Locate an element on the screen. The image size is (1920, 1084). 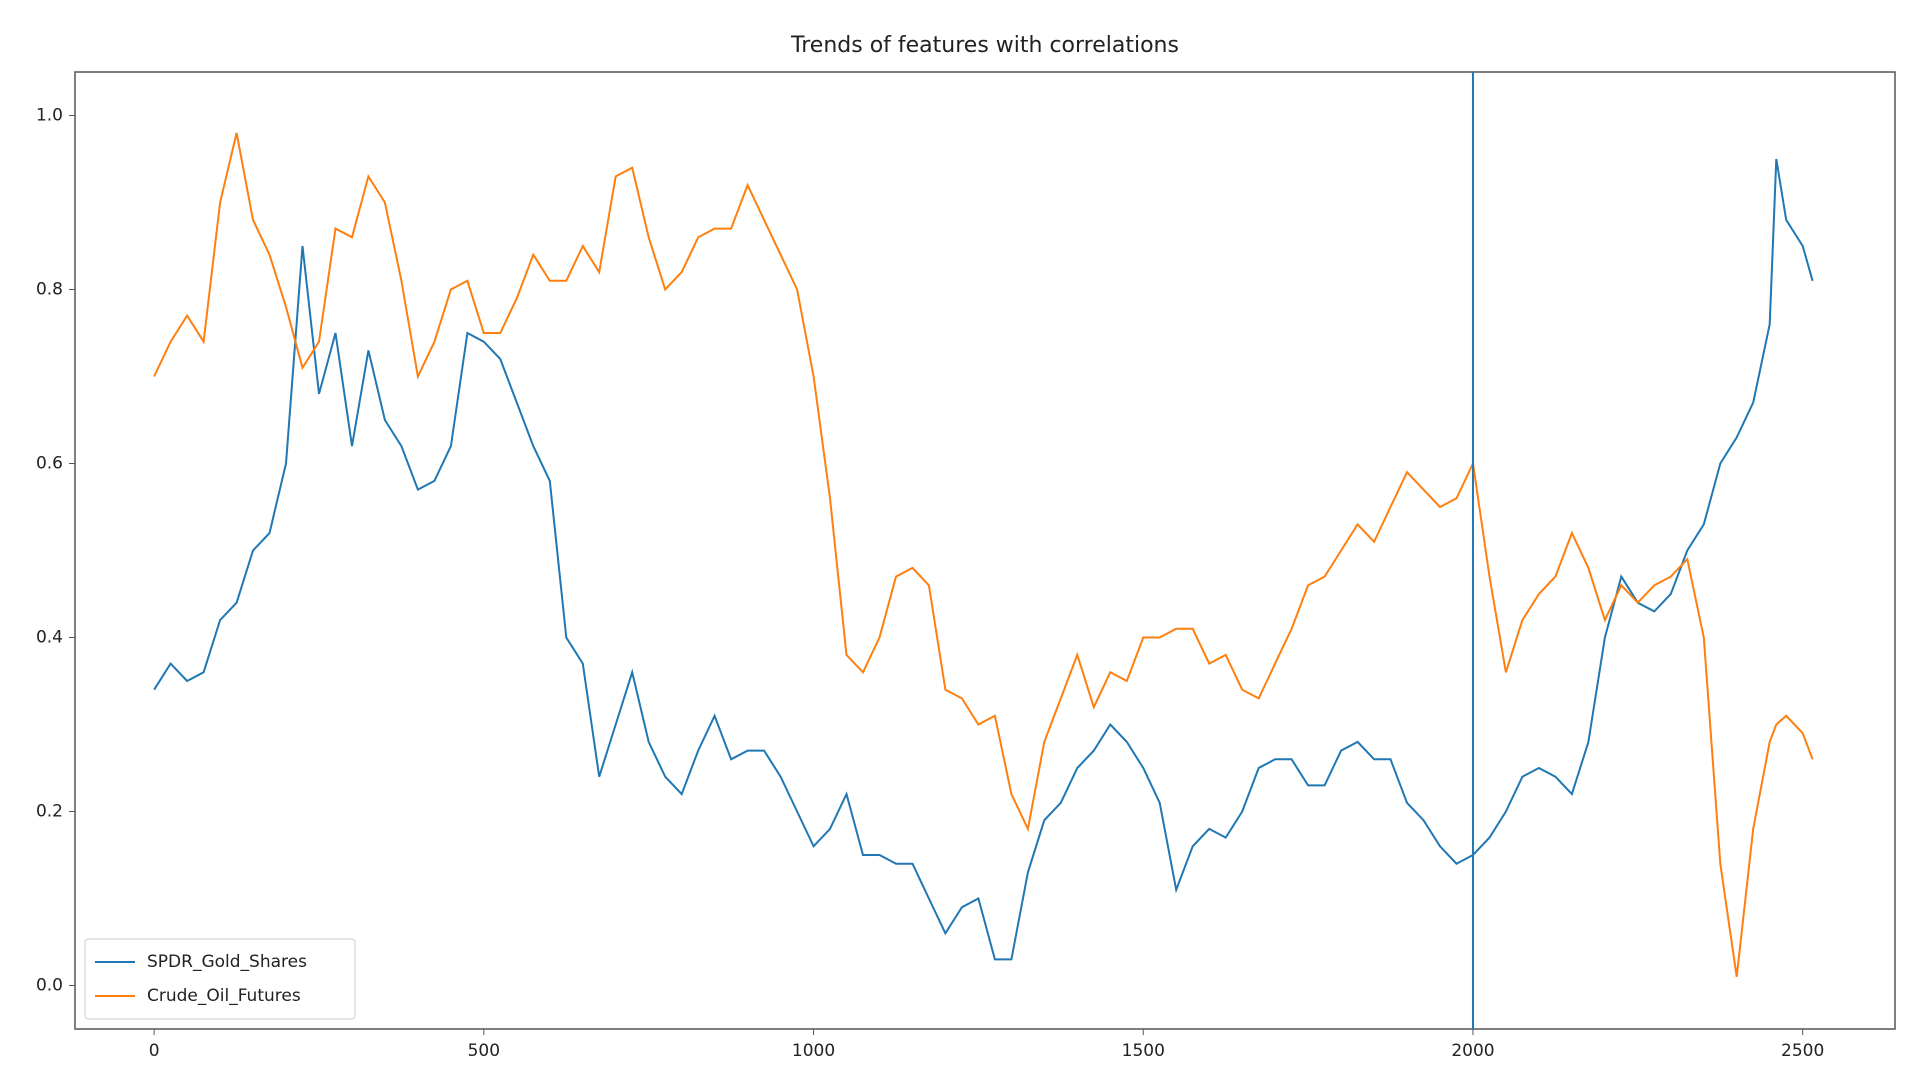
x-tick-label: 0 is located at coordinates (154, 1051).